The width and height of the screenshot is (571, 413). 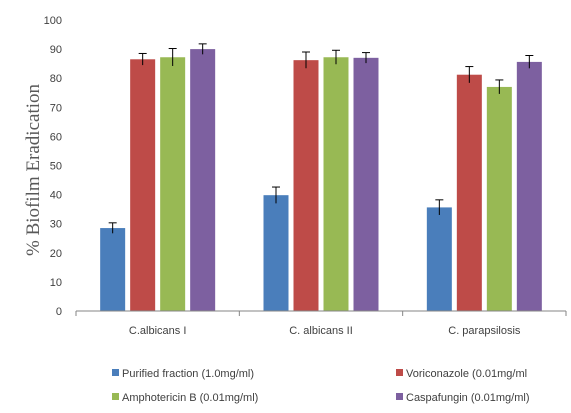 I want to click on y-tick-label: 20, so click(x=56, y=254).